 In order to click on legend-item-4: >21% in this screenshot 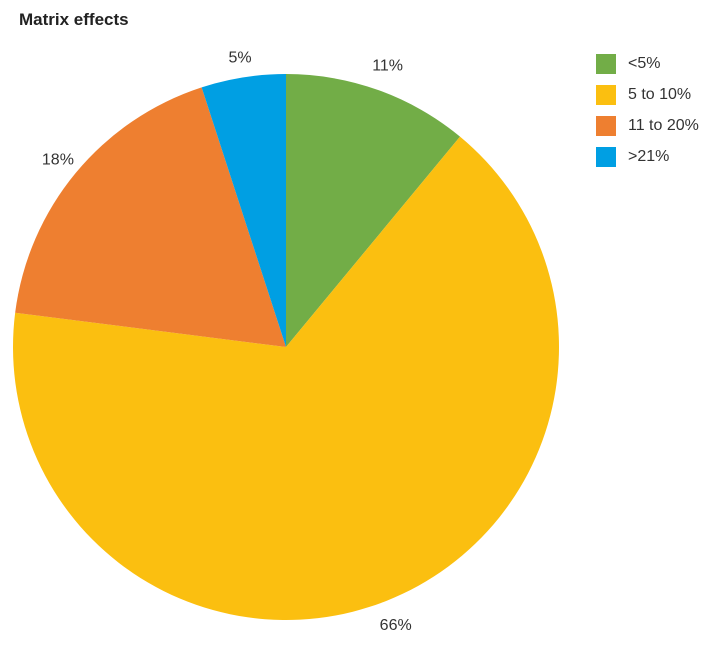, I will do `click(647, 157)`.